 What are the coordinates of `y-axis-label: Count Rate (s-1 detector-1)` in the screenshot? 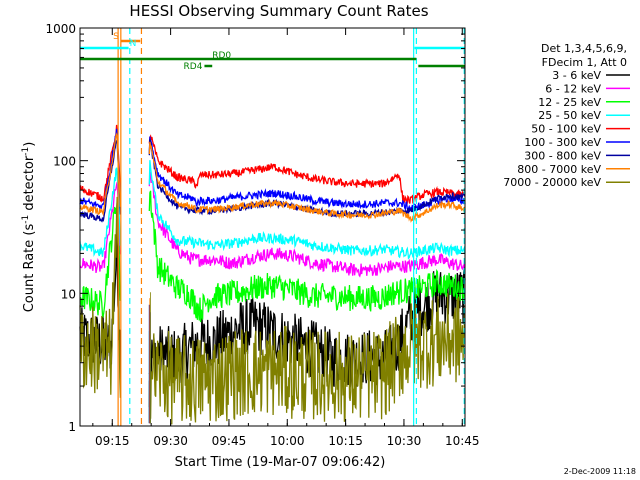 It's located at (29, 227).